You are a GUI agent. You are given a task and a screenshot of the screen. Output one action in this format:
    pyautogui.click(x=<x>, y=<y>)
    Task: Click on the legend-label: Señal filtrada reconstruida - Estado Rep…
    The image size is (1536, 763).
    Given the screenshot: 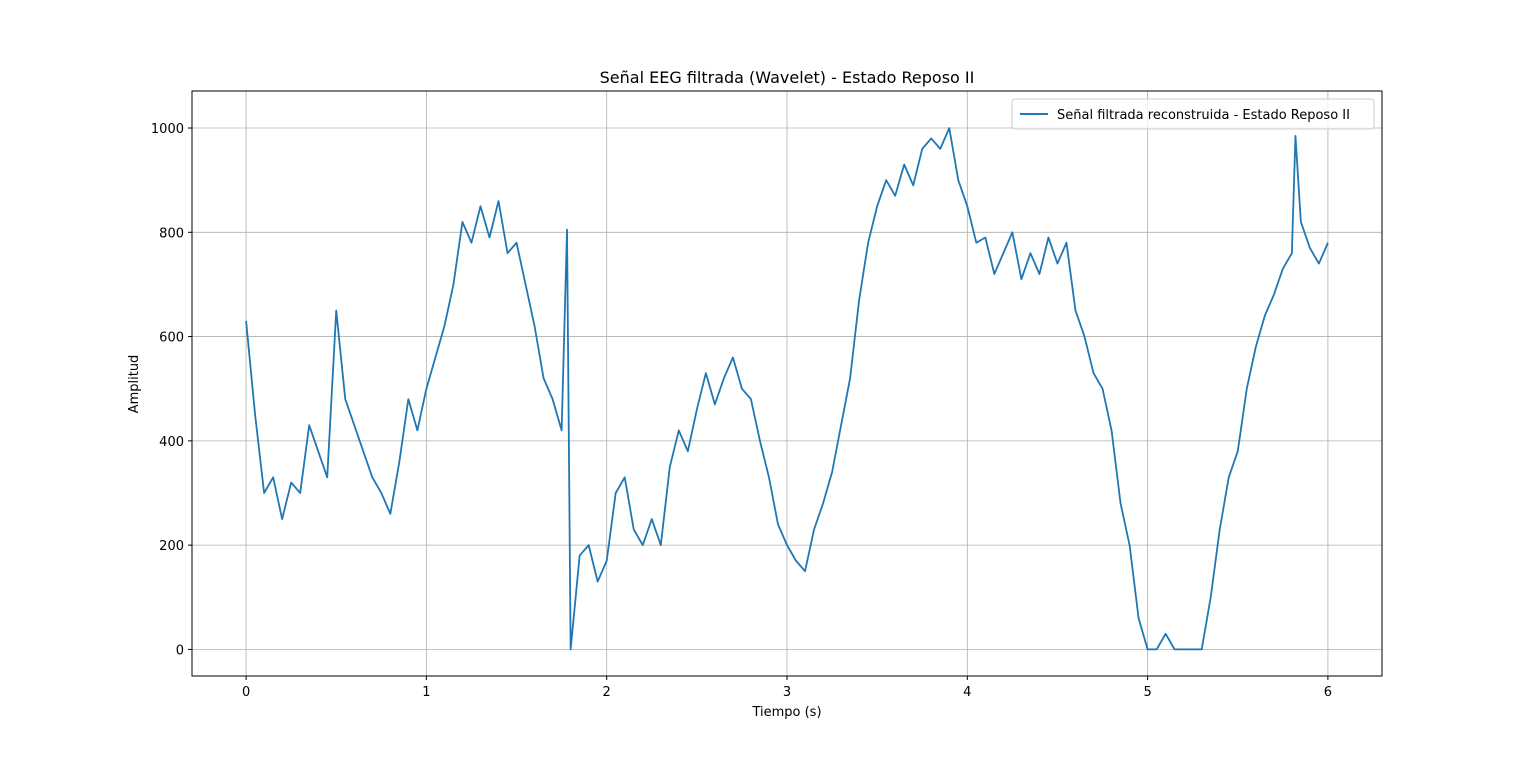 What is the action you would take?
    pyautogui.click(x=1203, y=115)
    